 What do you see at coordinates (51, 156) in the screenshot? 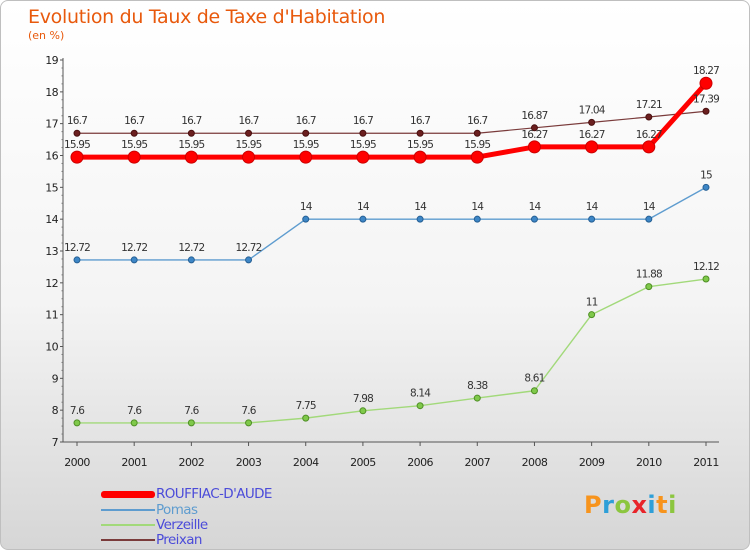
I see `y-tick-label: 16` at bounding box center [51, 156].